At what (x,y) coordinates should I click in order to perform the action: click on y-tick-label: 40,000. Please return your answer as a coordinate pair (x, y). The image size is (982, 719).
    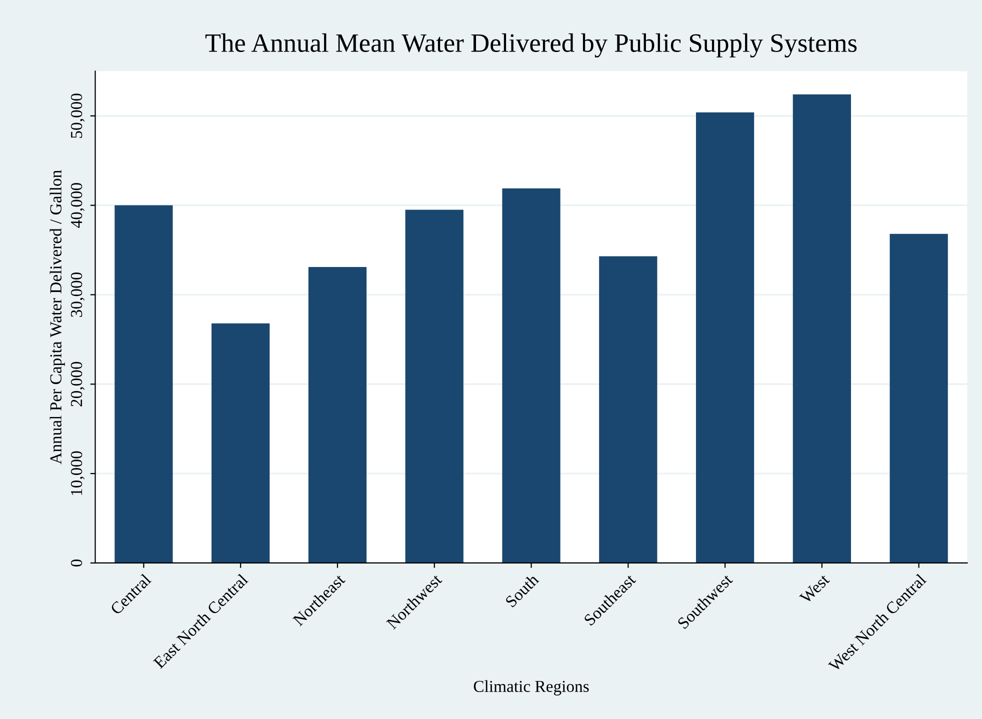
    Looking at the image, I should click on (77, 205).